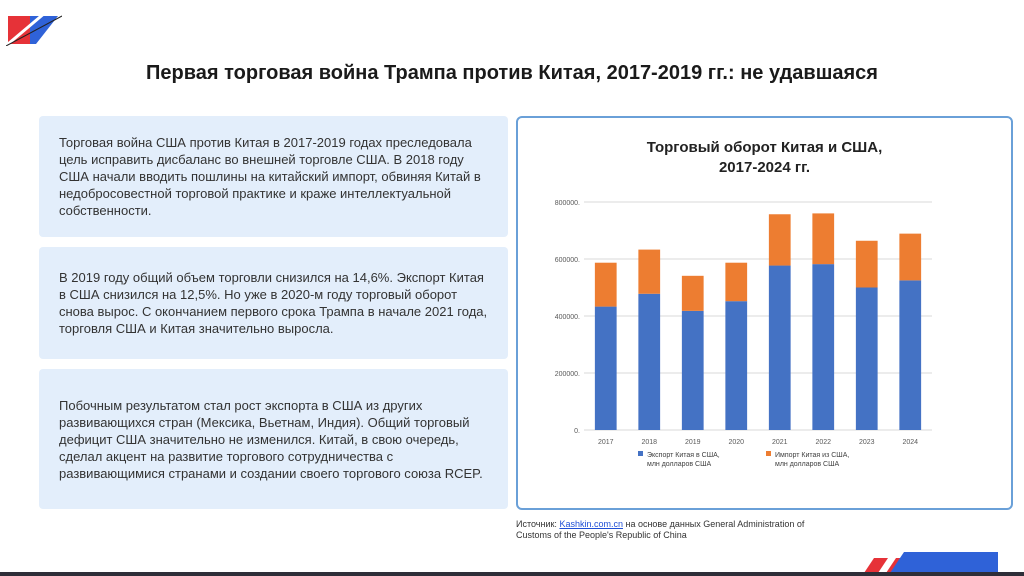 This screenshot has height=576, width=1024. I want to click on x-tick-label: 2022, so click(823, 442).